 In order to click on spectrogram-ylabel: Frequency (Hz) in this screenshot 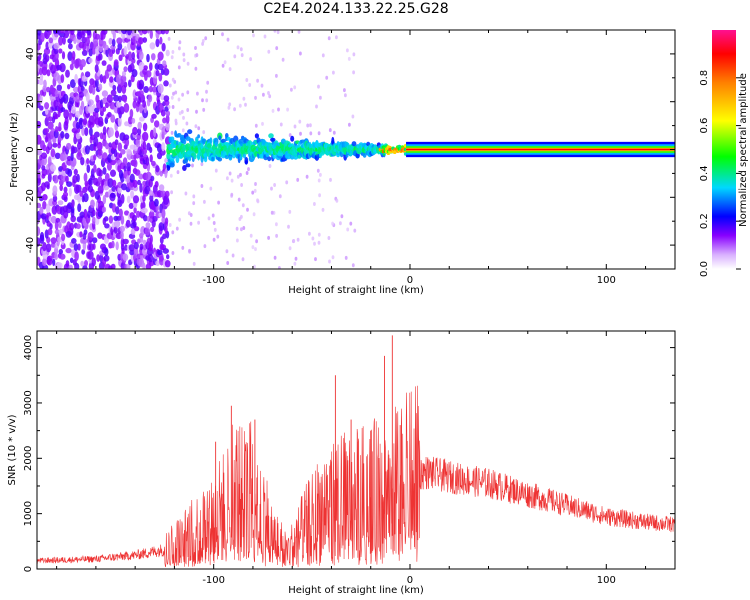, I will do `click(14, 150)`.